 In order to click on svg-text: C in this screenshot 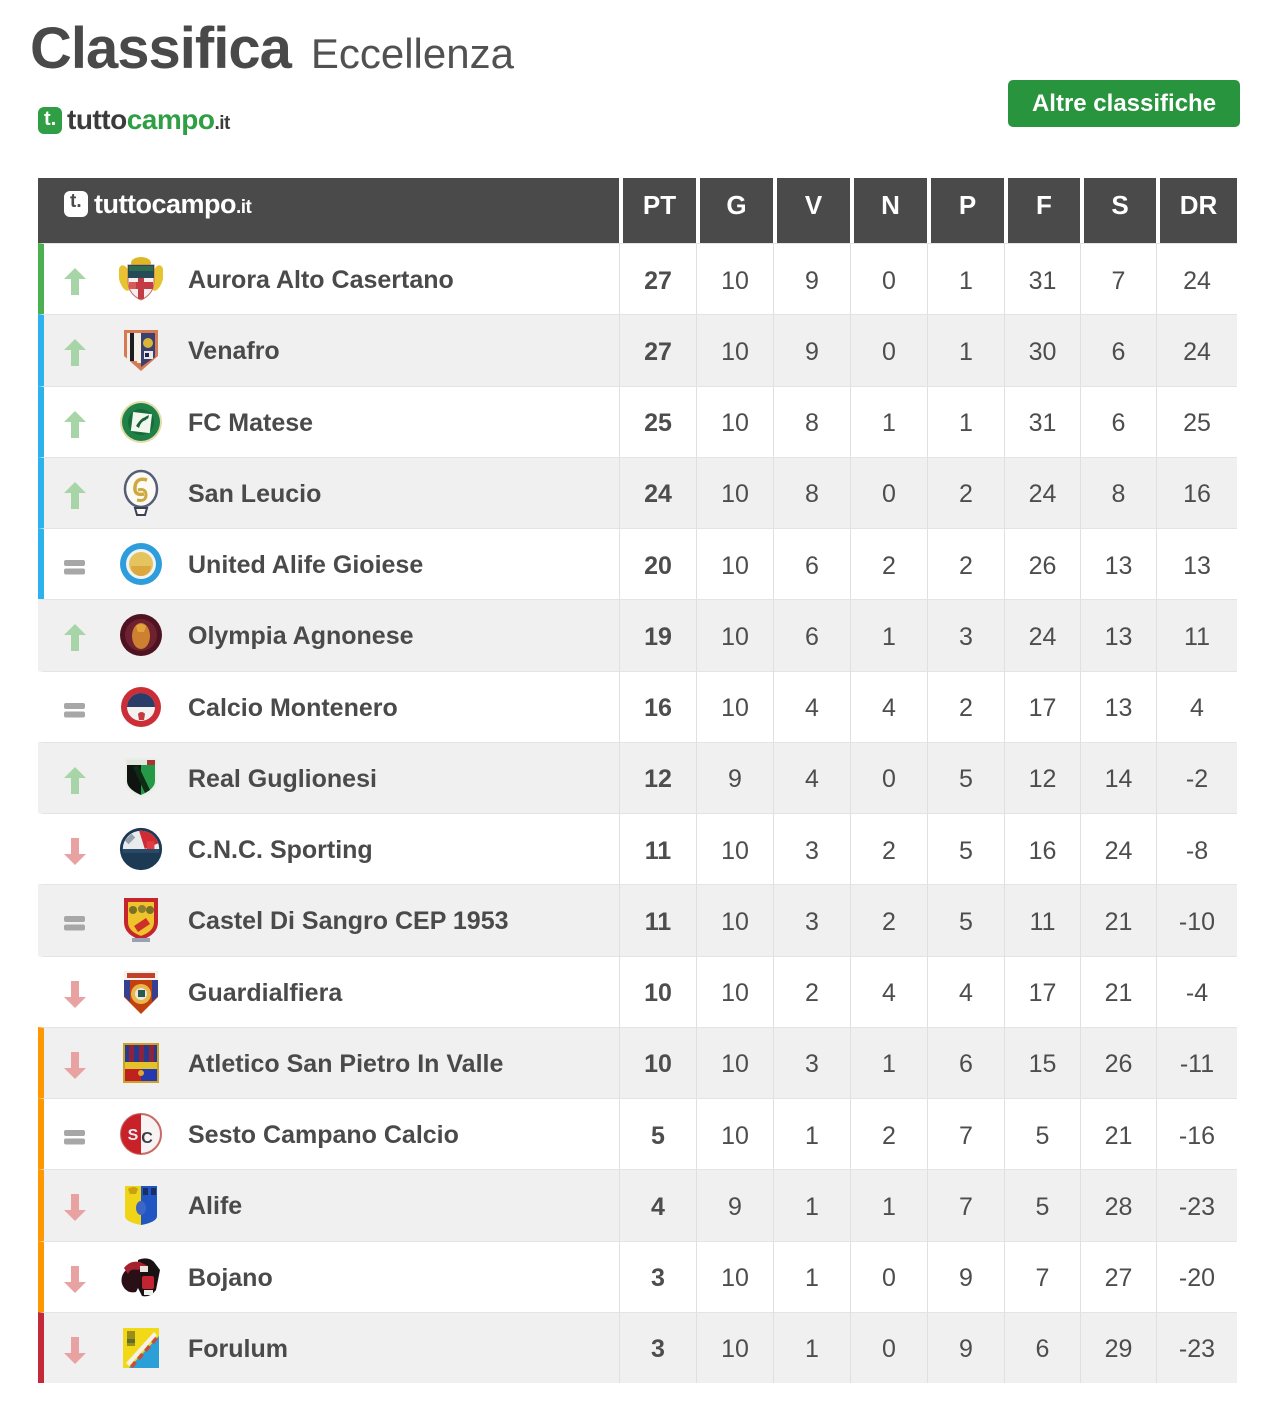, I will do `click(147, 1138)`.